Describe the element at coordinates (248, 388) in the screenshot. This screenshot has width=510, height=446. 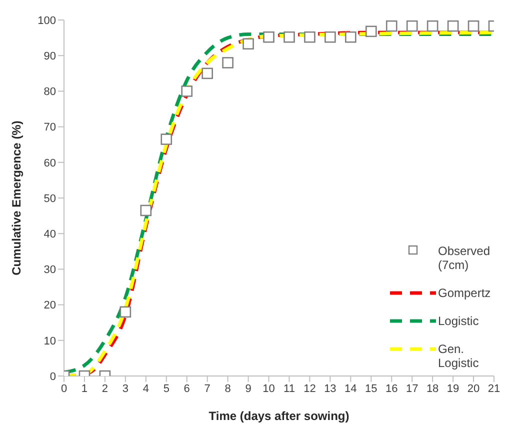
I see `x-tick-label: 9` at that location.